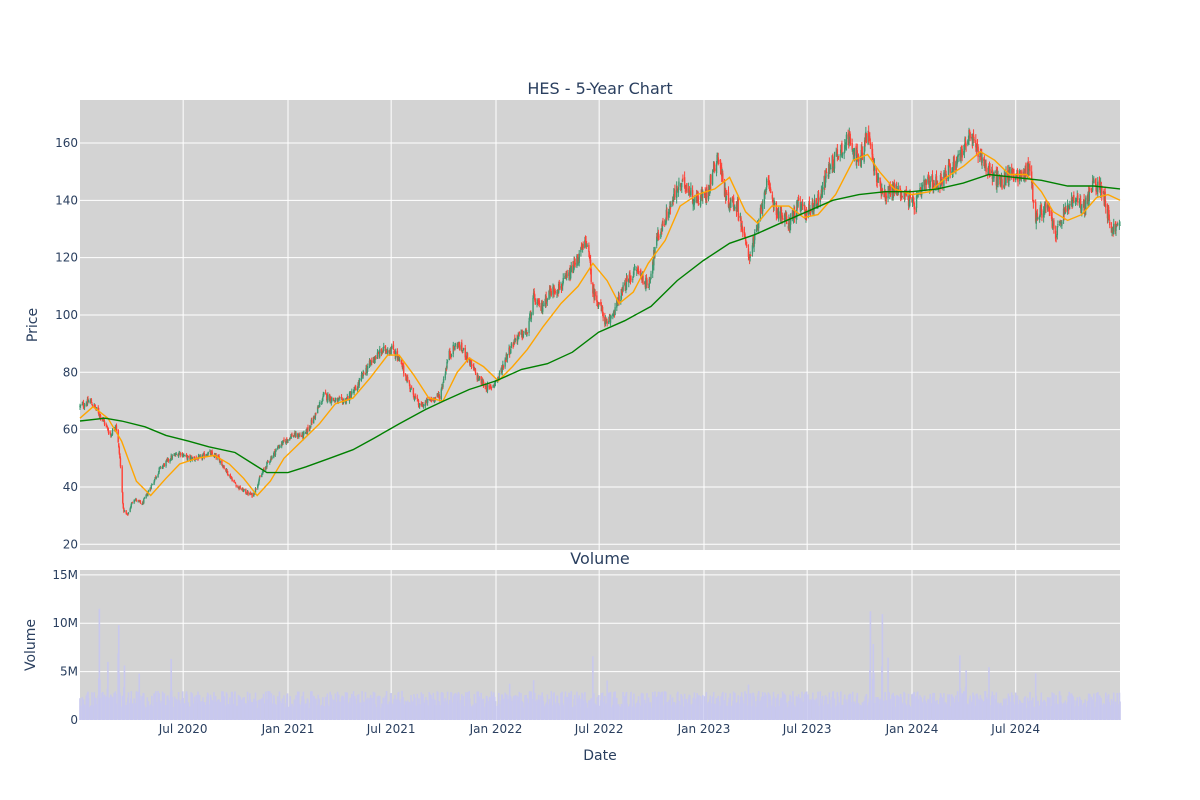  I want to click on volume-bars, so click(600, 664).